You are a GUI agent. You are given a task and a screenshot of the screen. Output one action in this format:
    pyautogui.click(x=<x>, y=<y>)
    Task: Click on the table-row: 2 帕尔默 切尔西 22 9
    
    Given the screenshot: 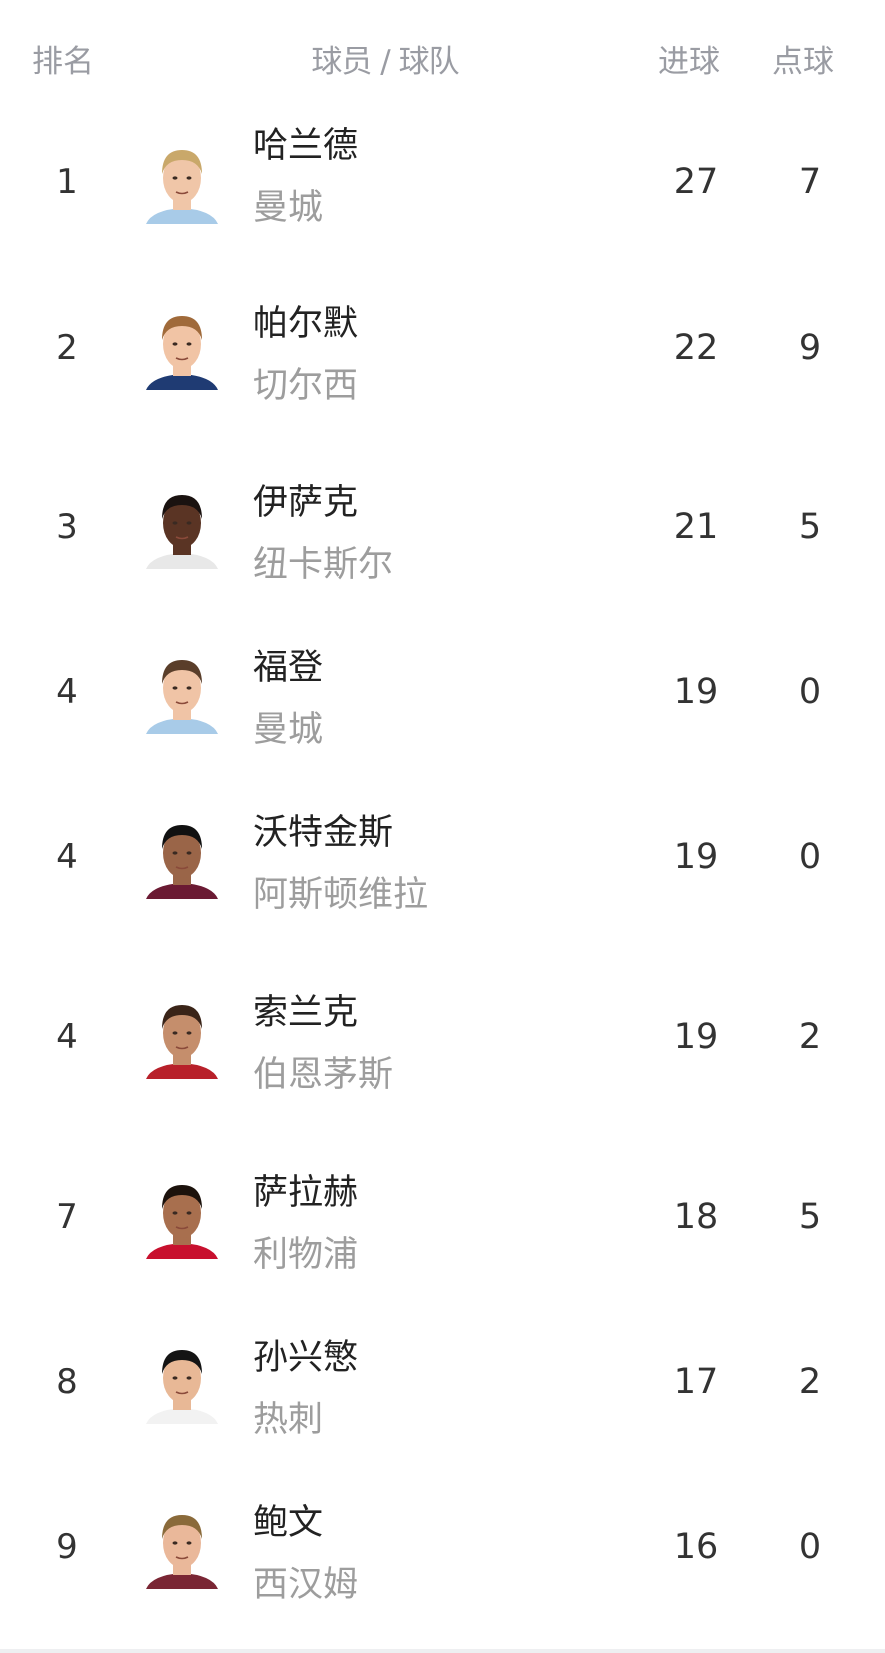 What is the action you would take?
    pyautogui.click(x=442, y=348)
    